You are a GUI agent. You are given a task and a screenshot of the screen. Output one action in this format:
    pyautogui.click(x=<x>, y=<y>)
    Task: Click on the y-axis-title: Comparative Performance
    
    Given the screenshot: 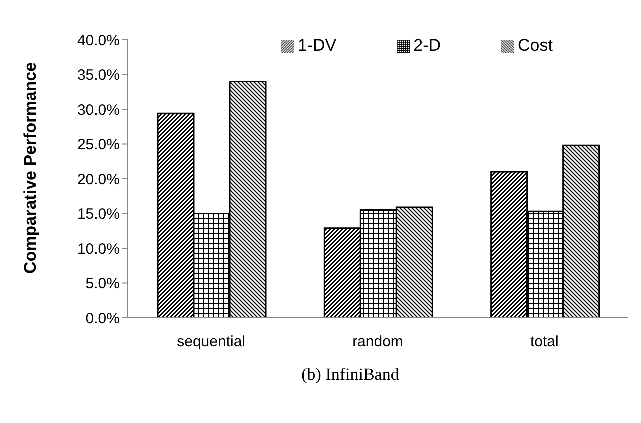 What is the action you would take?
    pyautogui.click(x=30, y=168)
    